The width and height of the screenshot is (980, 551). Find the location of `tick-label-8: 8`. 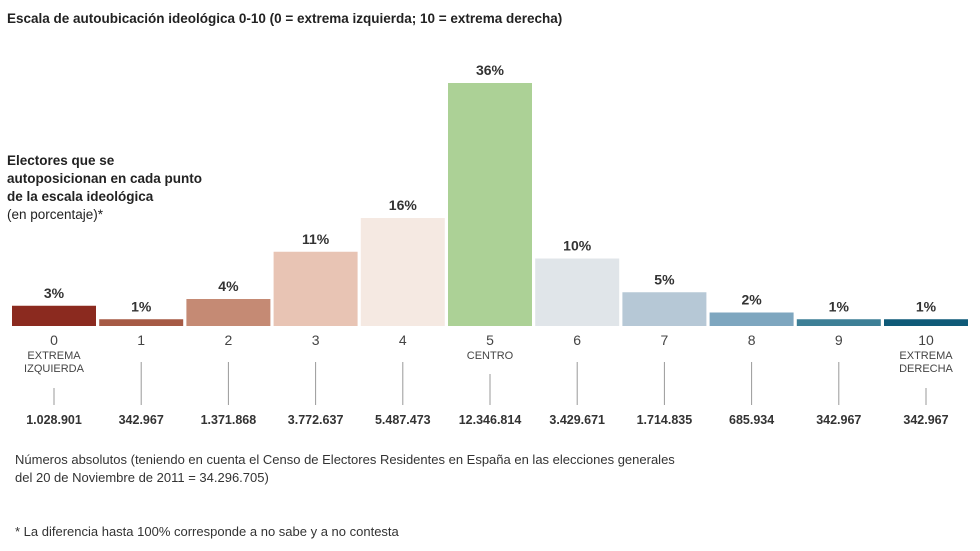

tick-label-8: 8 is located at coordinates (752, 340).